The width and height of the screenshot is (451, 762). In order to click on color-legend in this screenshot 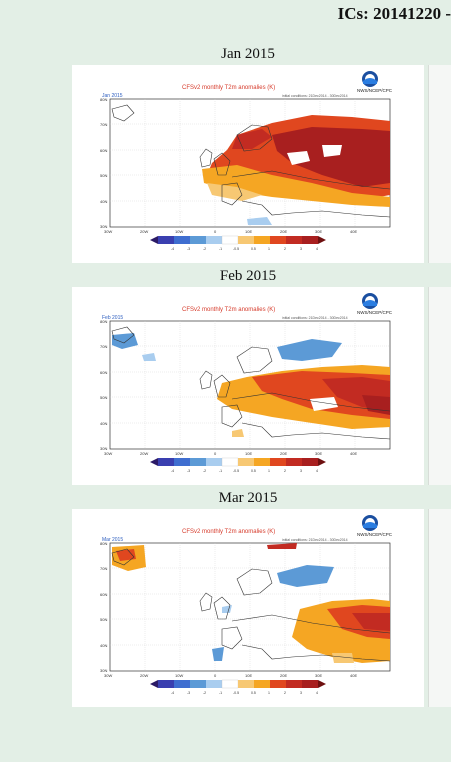, I will do `click(238, 684)`.